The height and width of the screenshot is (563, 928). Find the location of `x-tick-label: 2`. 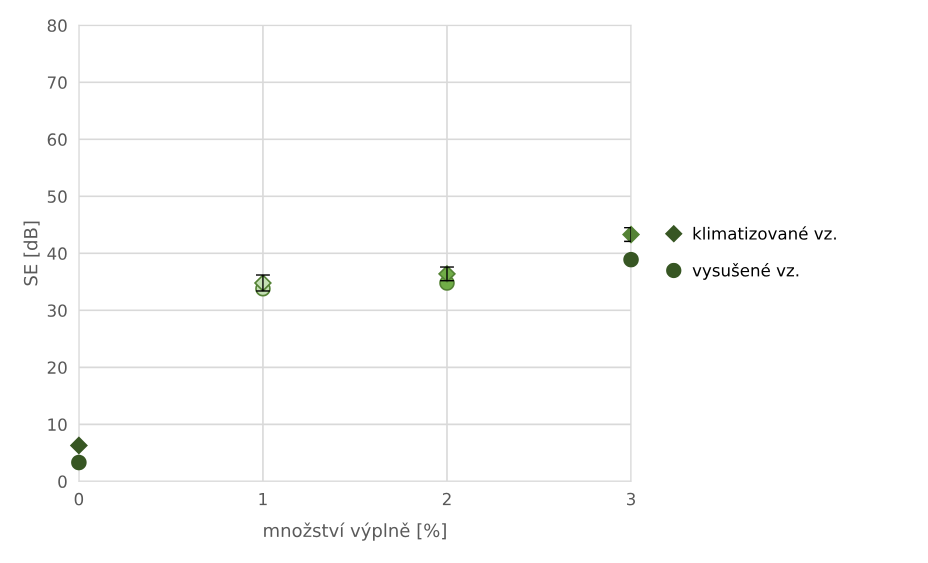

x-tick-label: 2 is located at coordinates (446, 499).